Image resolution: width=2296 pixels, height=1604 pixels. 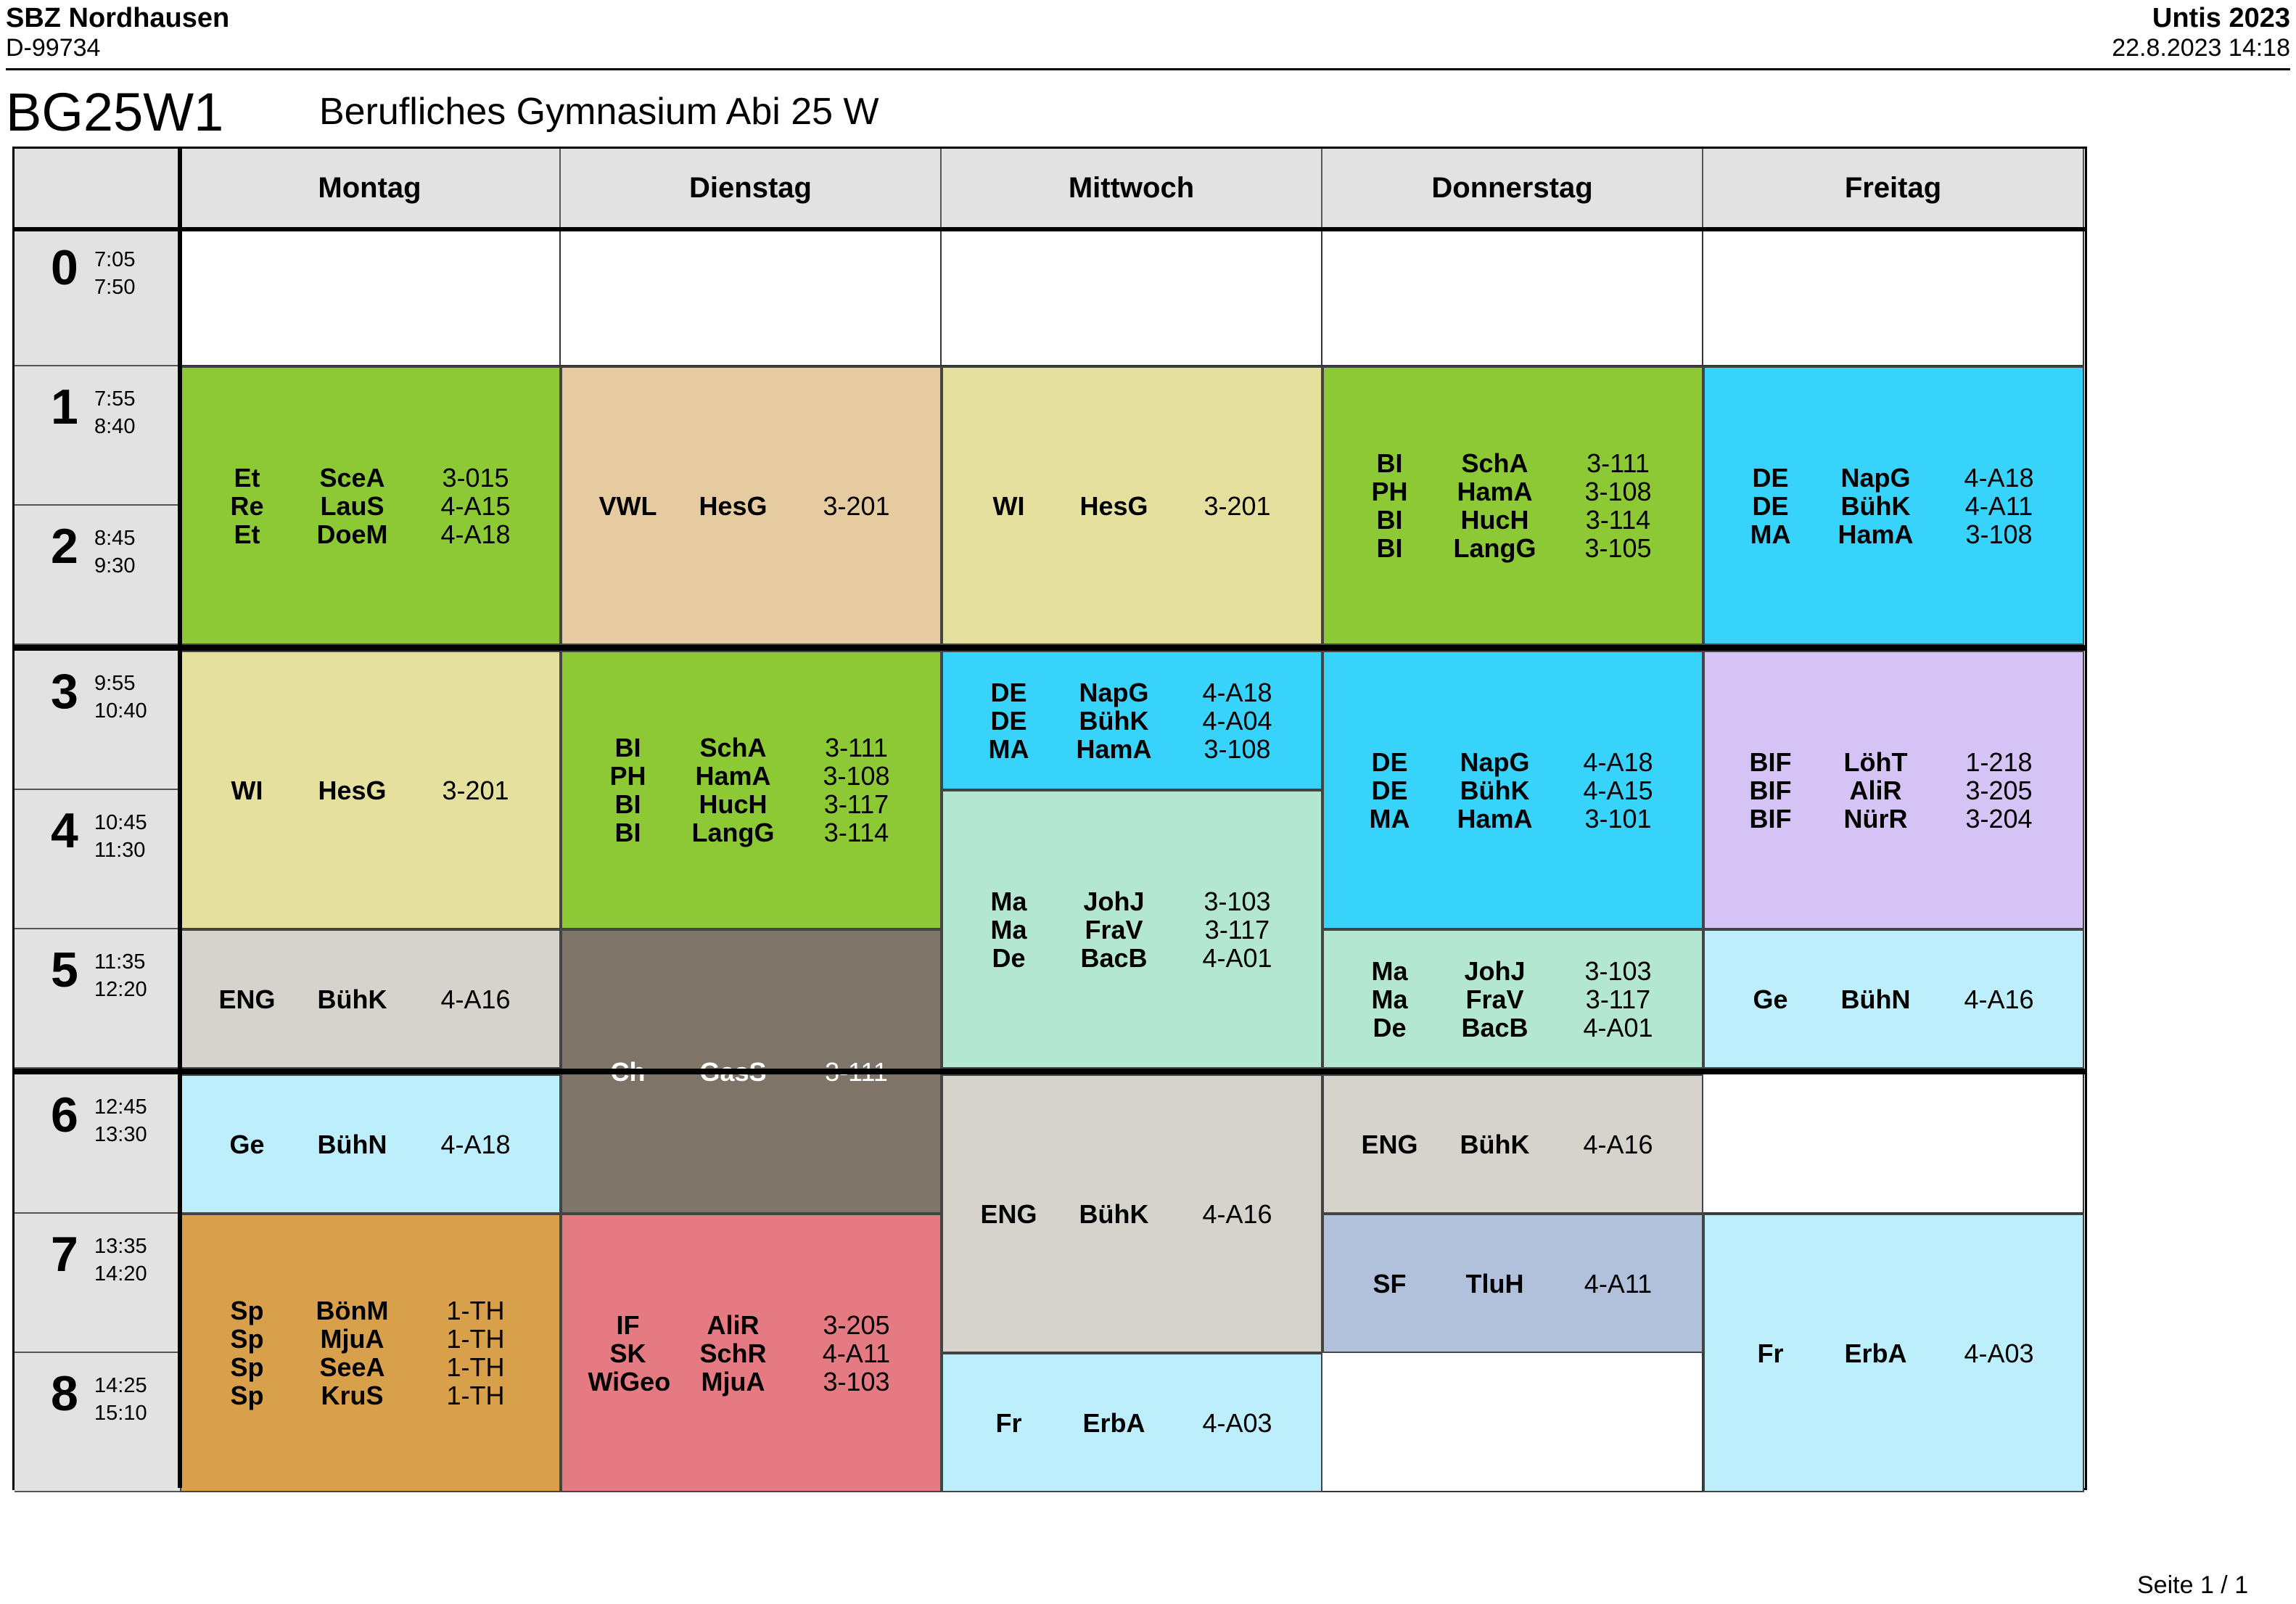 I want to click on lesson-teacher: KruS, so click(x=352, y=1395).